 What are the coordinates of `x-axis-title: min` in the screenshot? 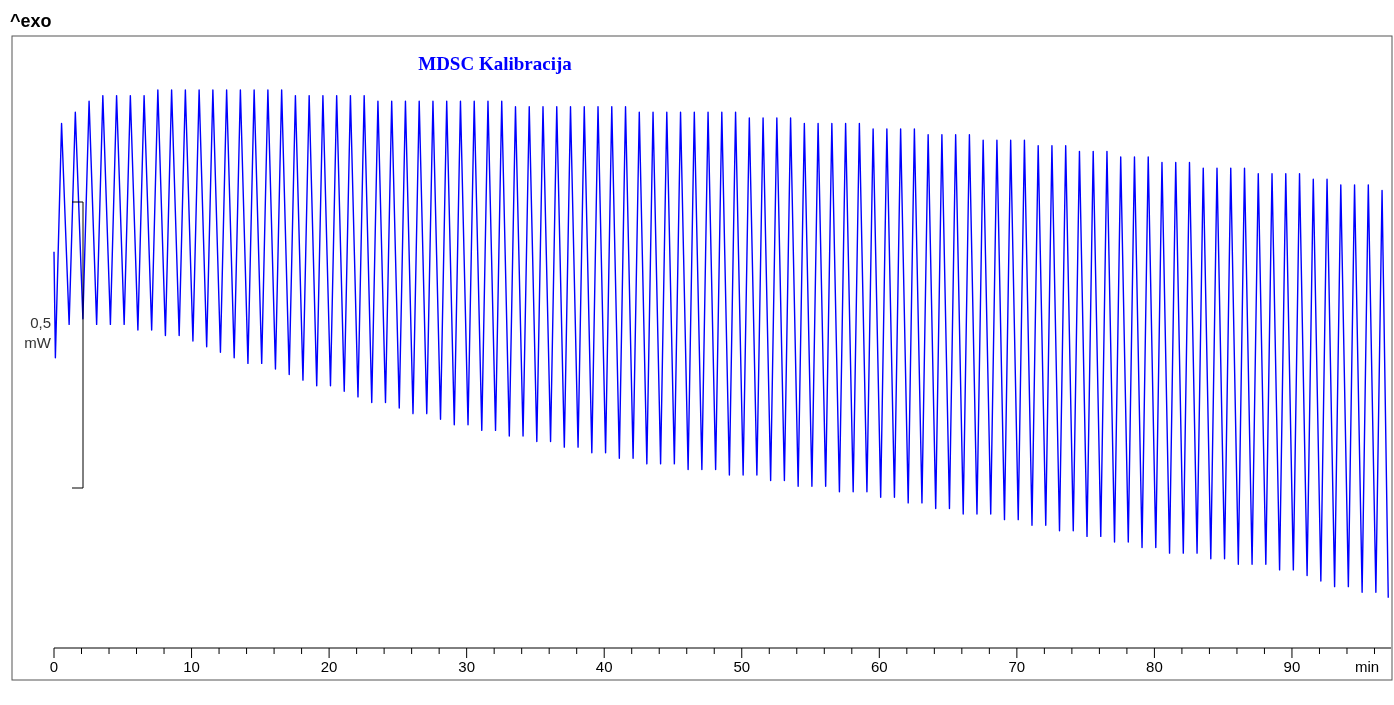 It's located at (1367, 666).